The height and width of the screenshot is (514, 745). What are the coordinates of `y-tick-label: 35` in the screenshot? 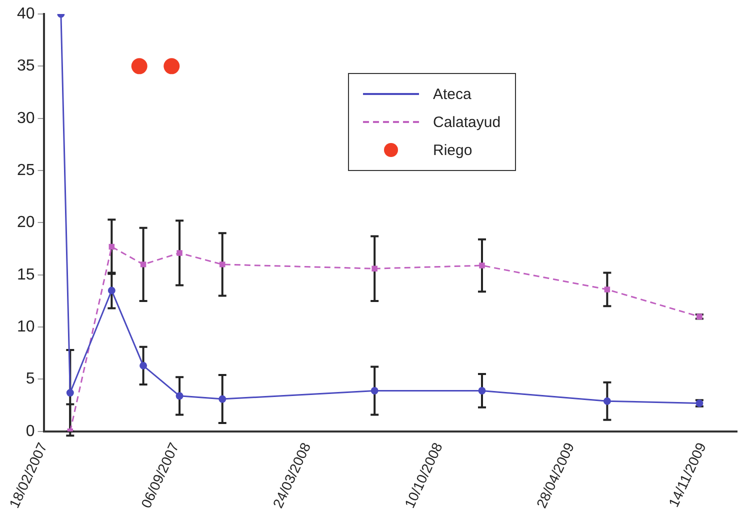 It's located at (26, 66).